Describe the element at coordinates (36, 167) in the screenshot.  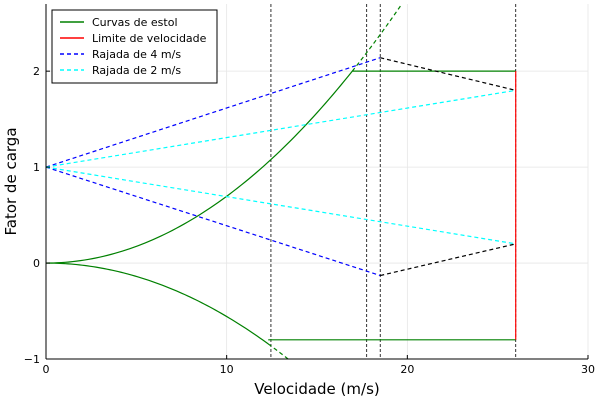
I see `y-tick-label: 1` at that location.